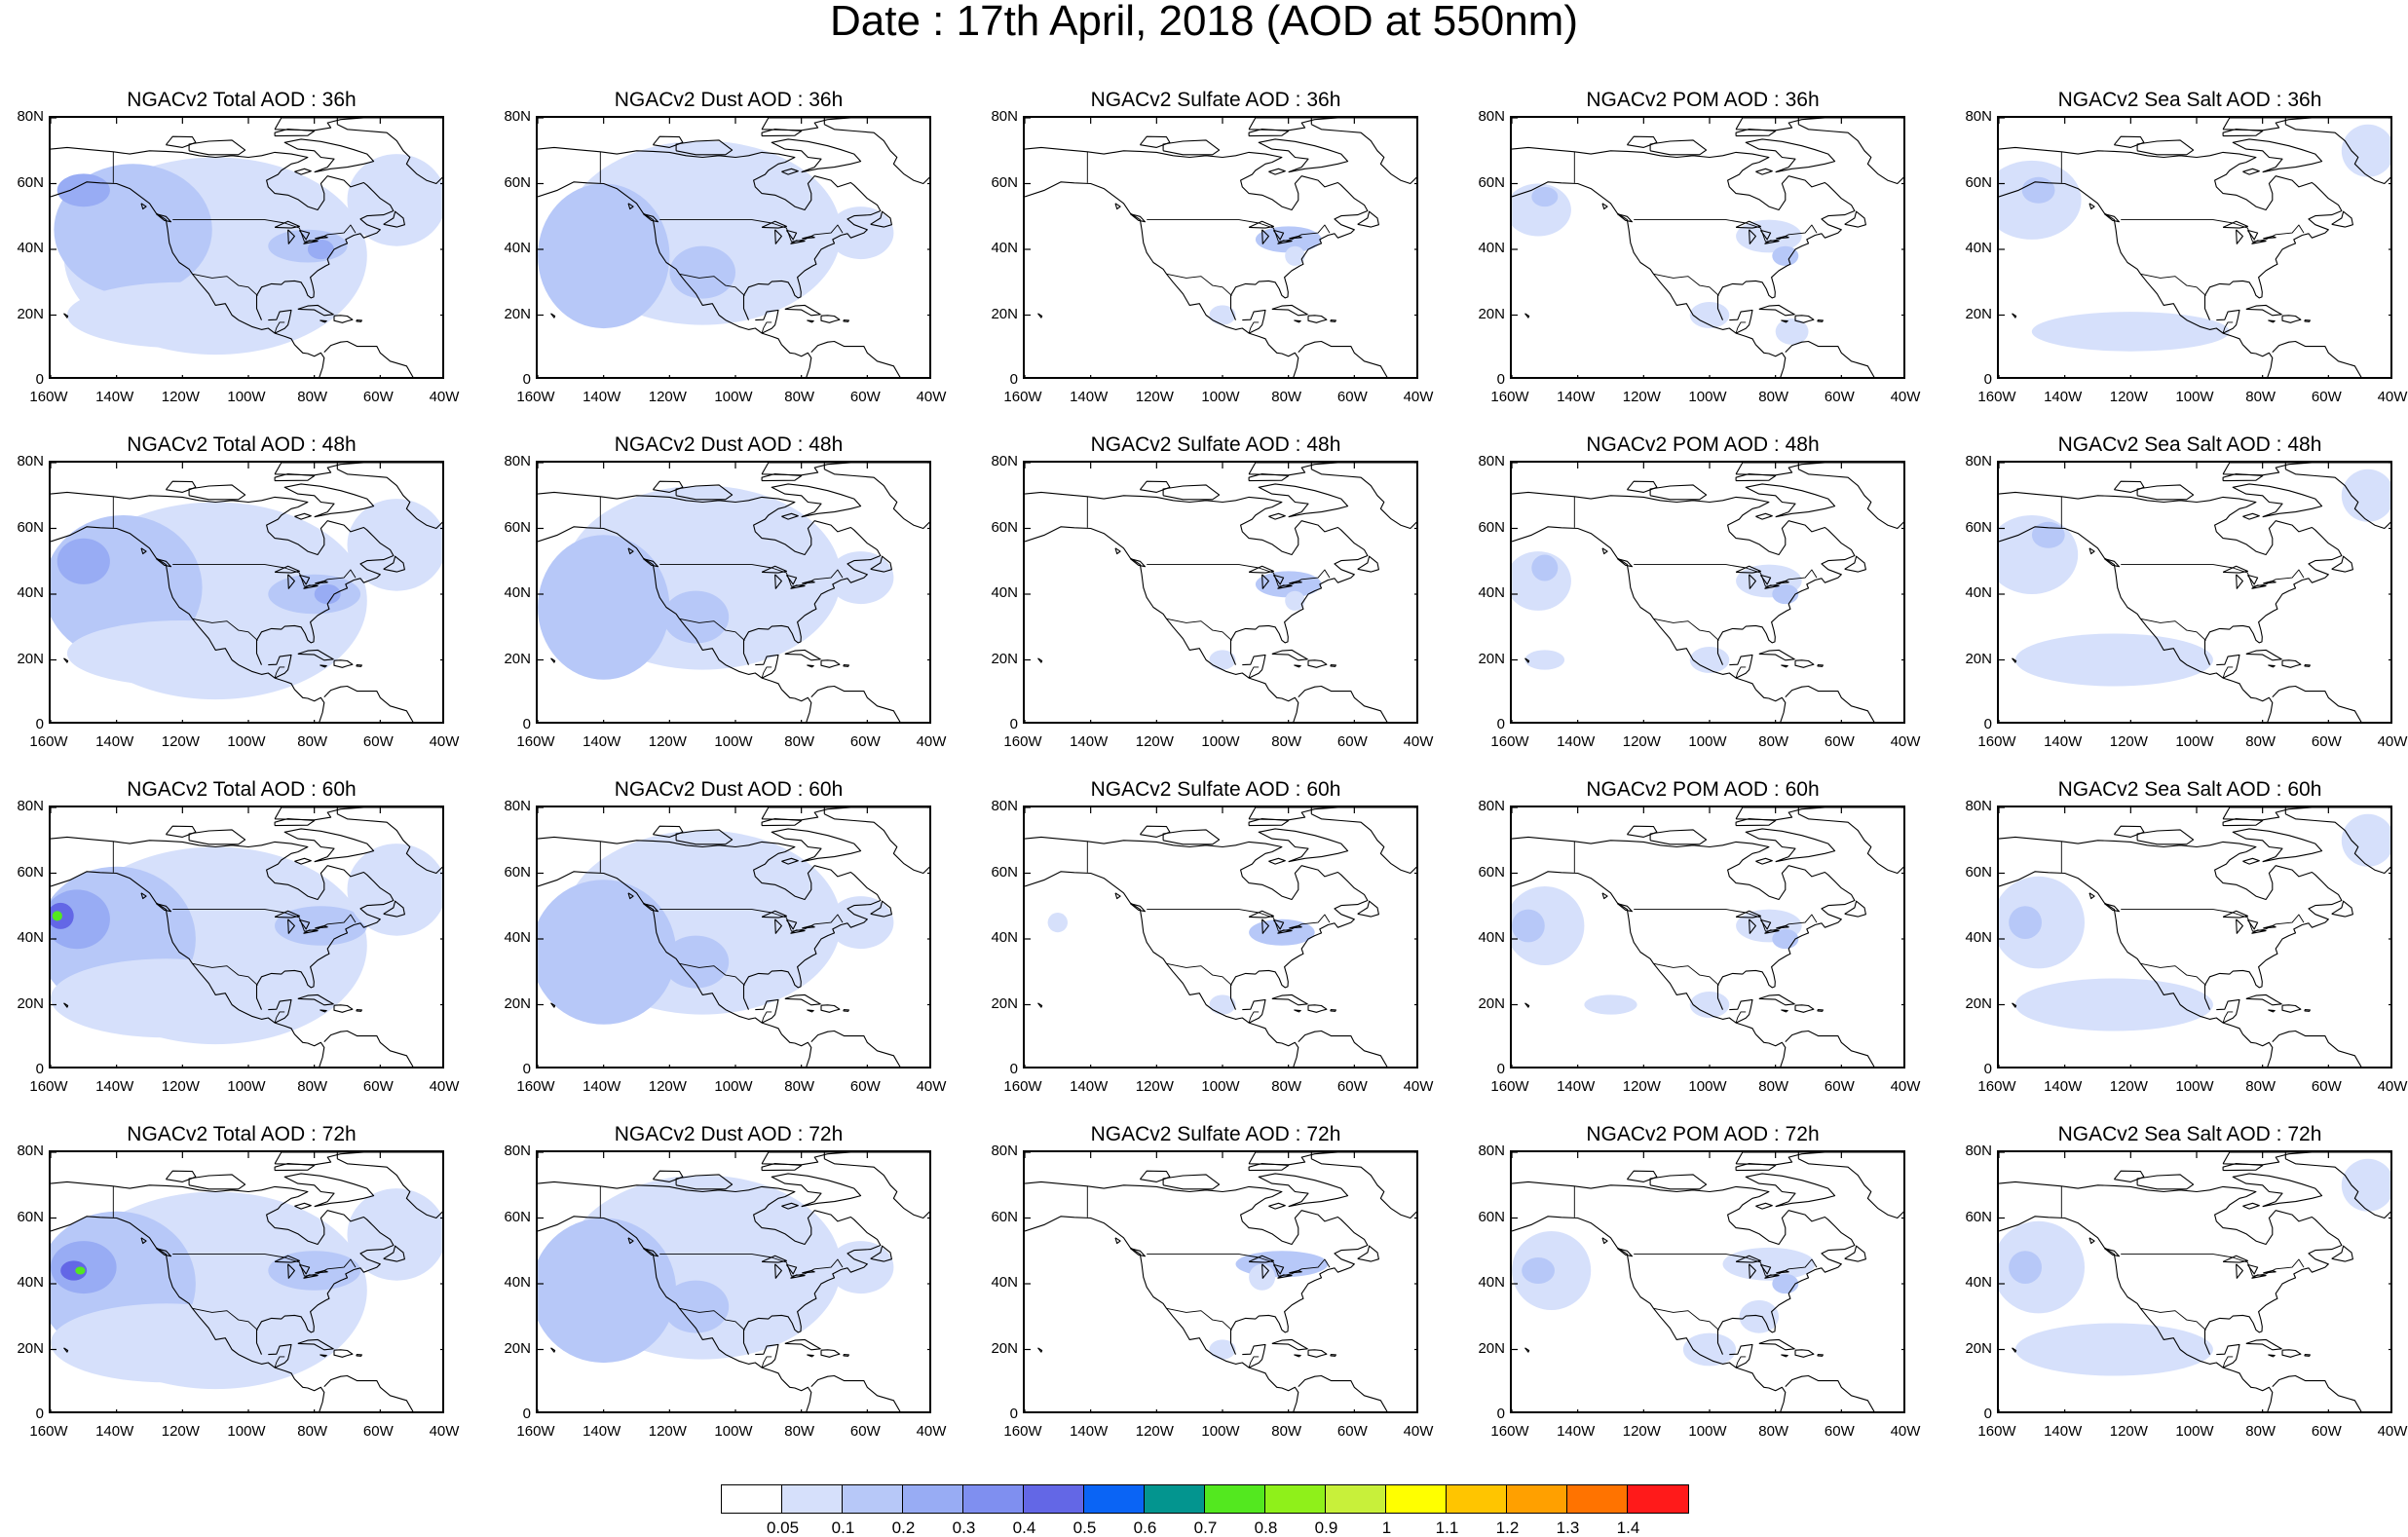 This screenshot has height=1537, width=2408. What do you see at coordinates (1641, 741) in the screenshot?
I see `x-tick-label: 120W` at bounding box center [1641, 741].